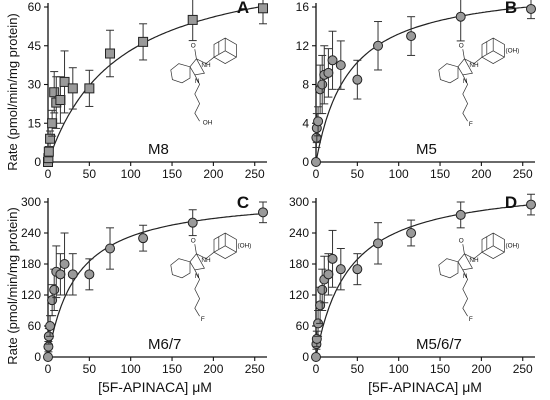  Describe the element at coordinates (299, 202) in the screenshot. I see `y-tick-label: 300` at that location.